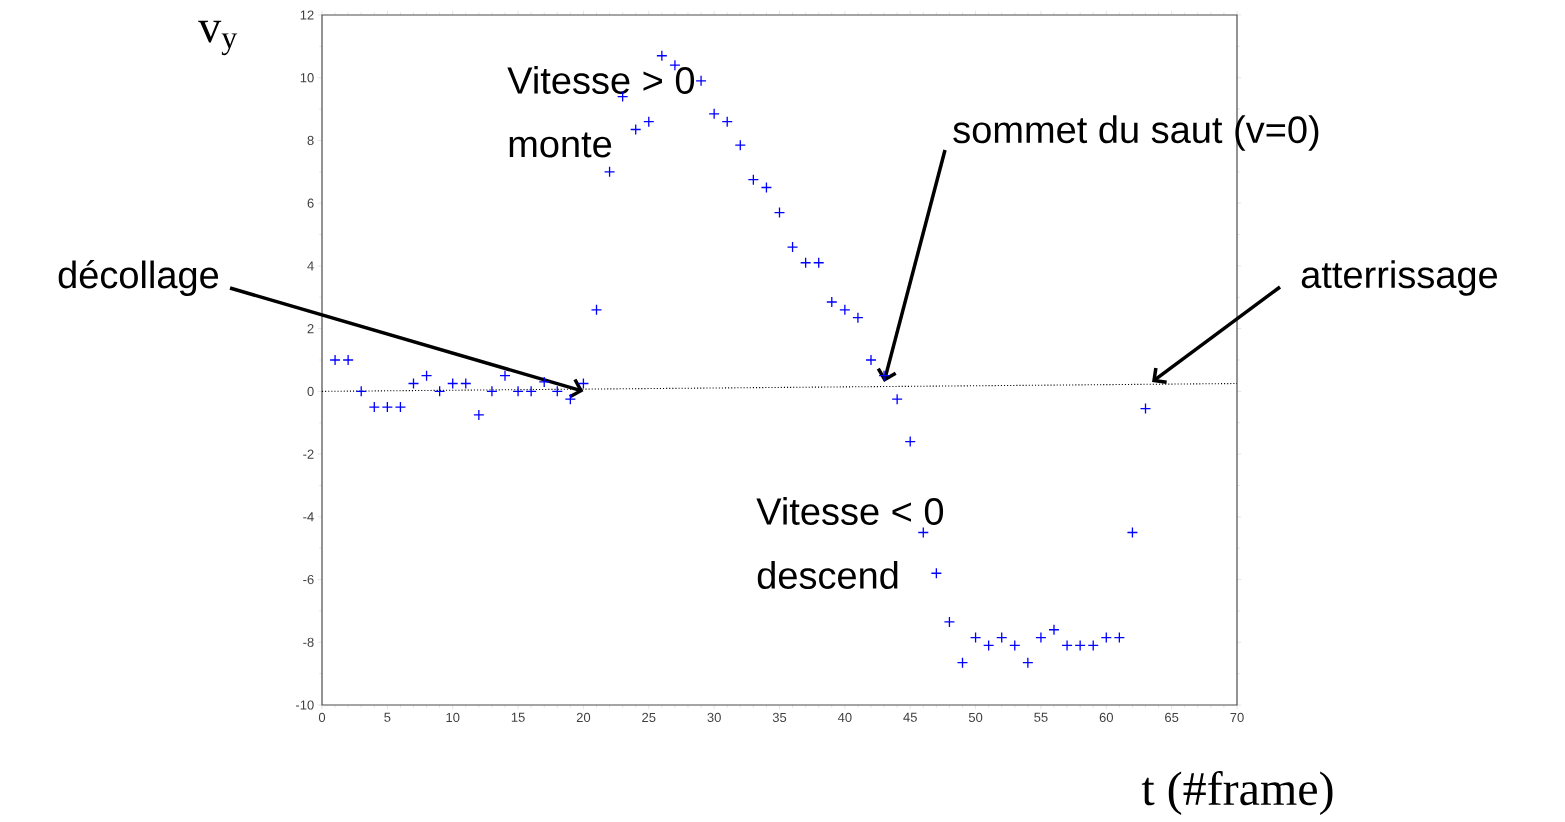 The width and height of the screenshot is (1565, 822). I want to click on x-tick-label: 50, so click(975, 717).